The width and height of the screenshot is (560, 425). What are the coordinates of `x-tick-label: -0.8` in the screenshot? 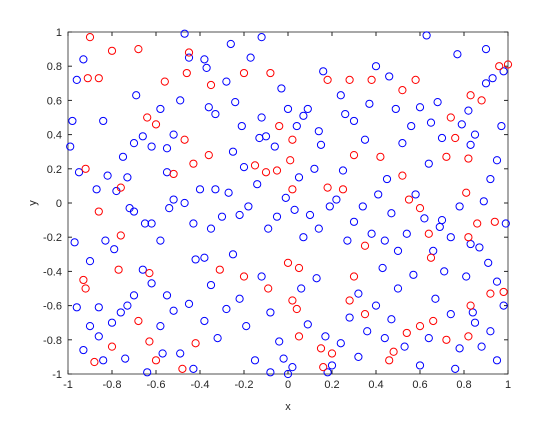 It's located at (112, 385).